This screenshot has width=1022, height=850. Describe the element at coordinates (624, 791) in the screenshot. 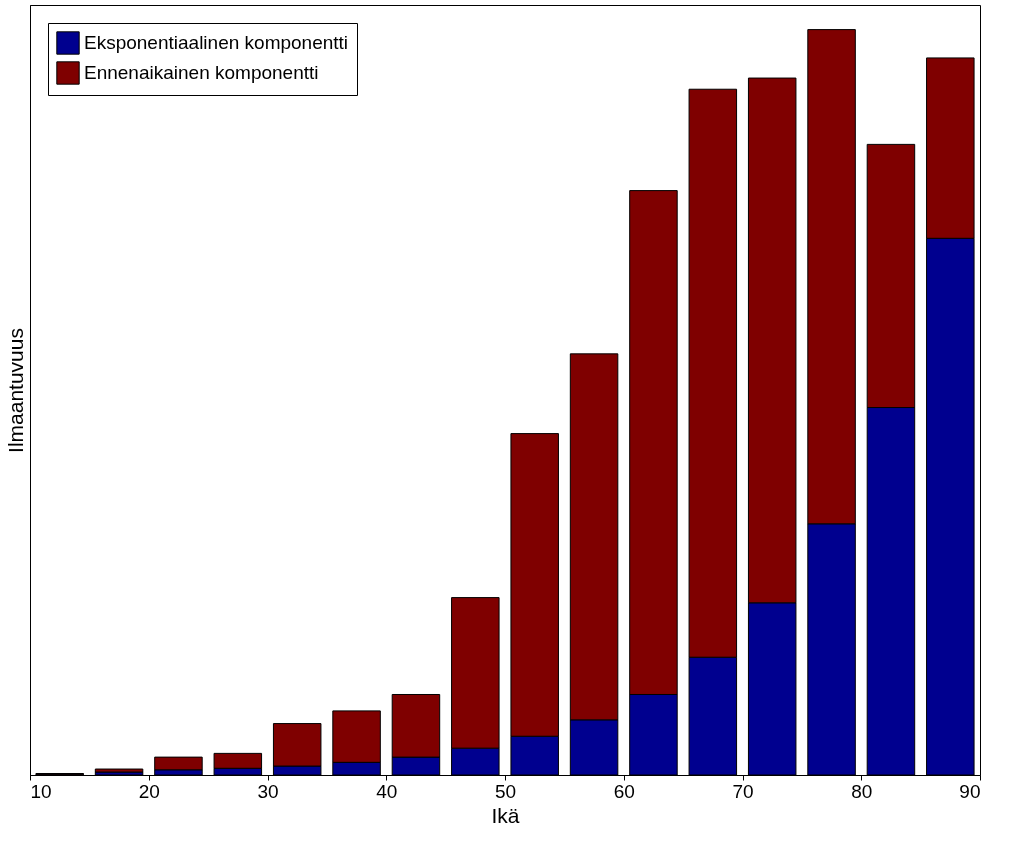

I see `x-tick-label: 60` at that location.